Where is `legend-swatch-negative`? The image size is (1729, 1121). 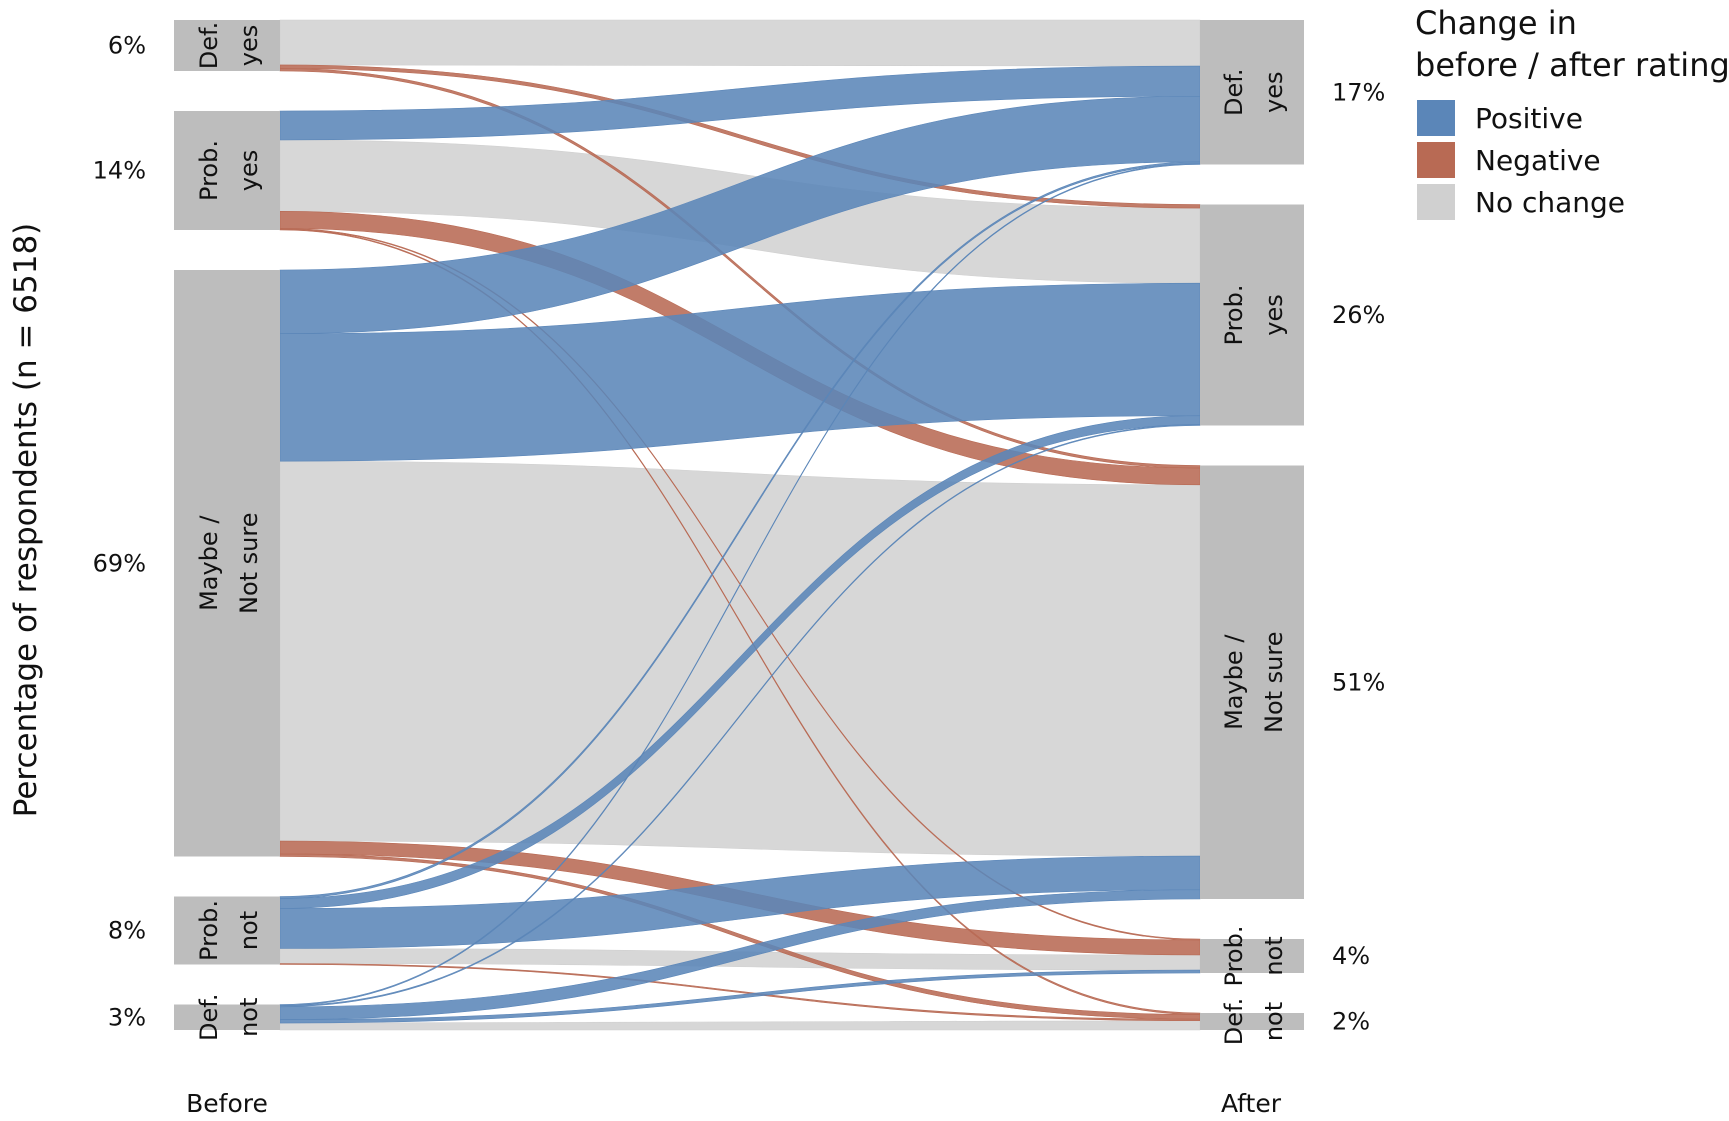 legend-swatch-negative is located at coordinates (1436, 160).